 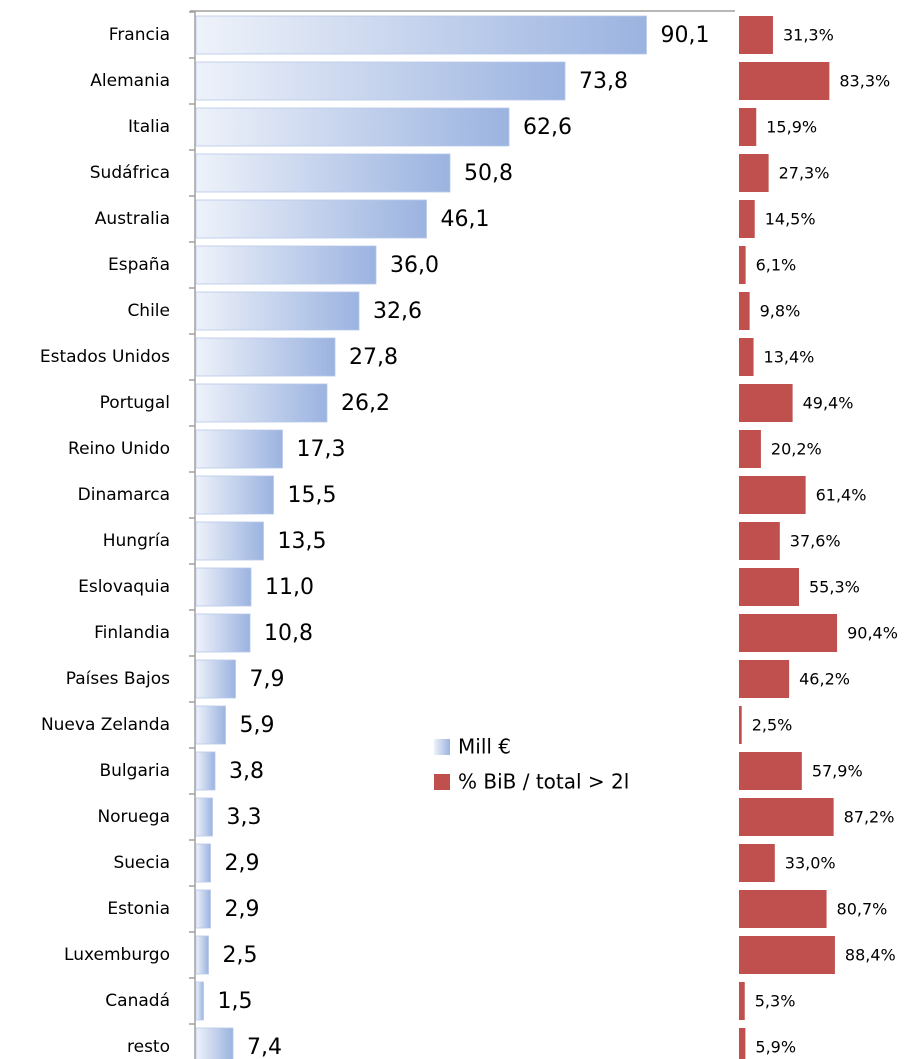 What do you see at coordinates (775, 1047) in the screenshot?
I see `value-label: 5,9%` at bounding box center [775, 1047].